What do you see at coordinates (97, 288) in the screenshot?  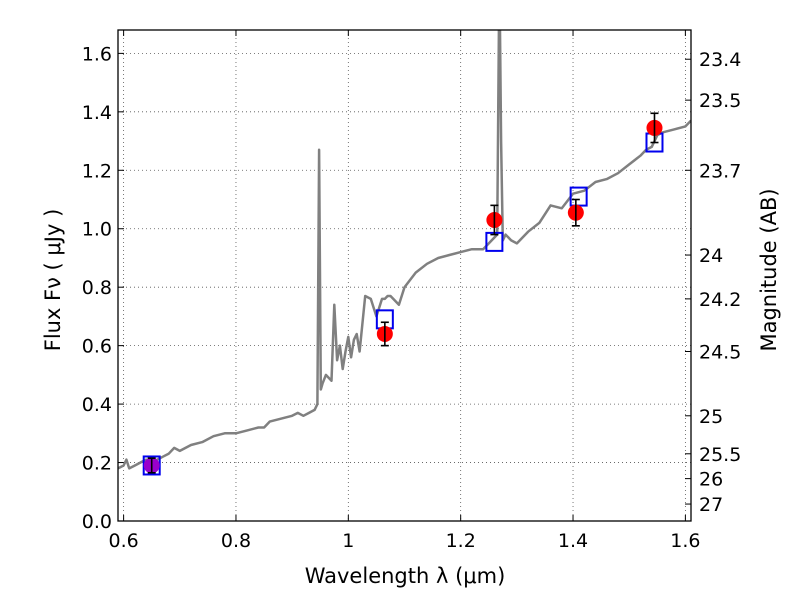 I see `y-tick-label: 0.8` at bounding box center [97, 288].